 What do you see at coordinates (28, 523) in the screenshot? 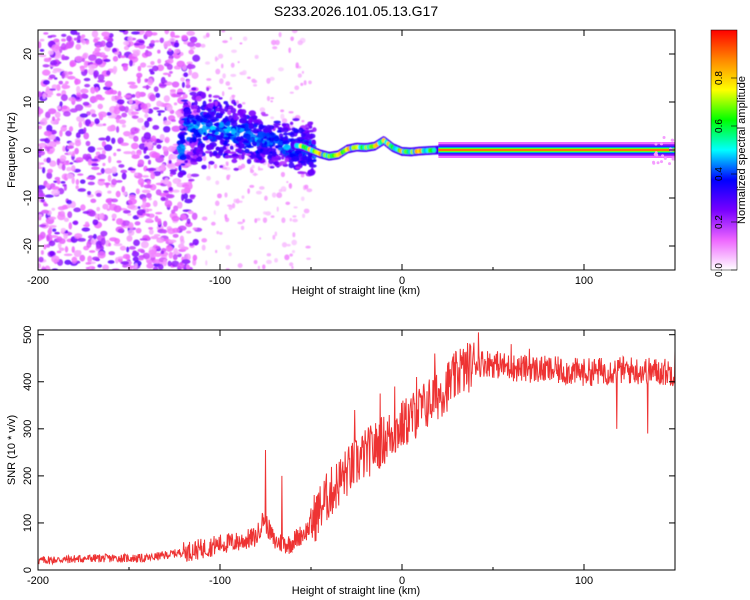
I see `y-tick-label: 100` at bounding box center [28, 523].